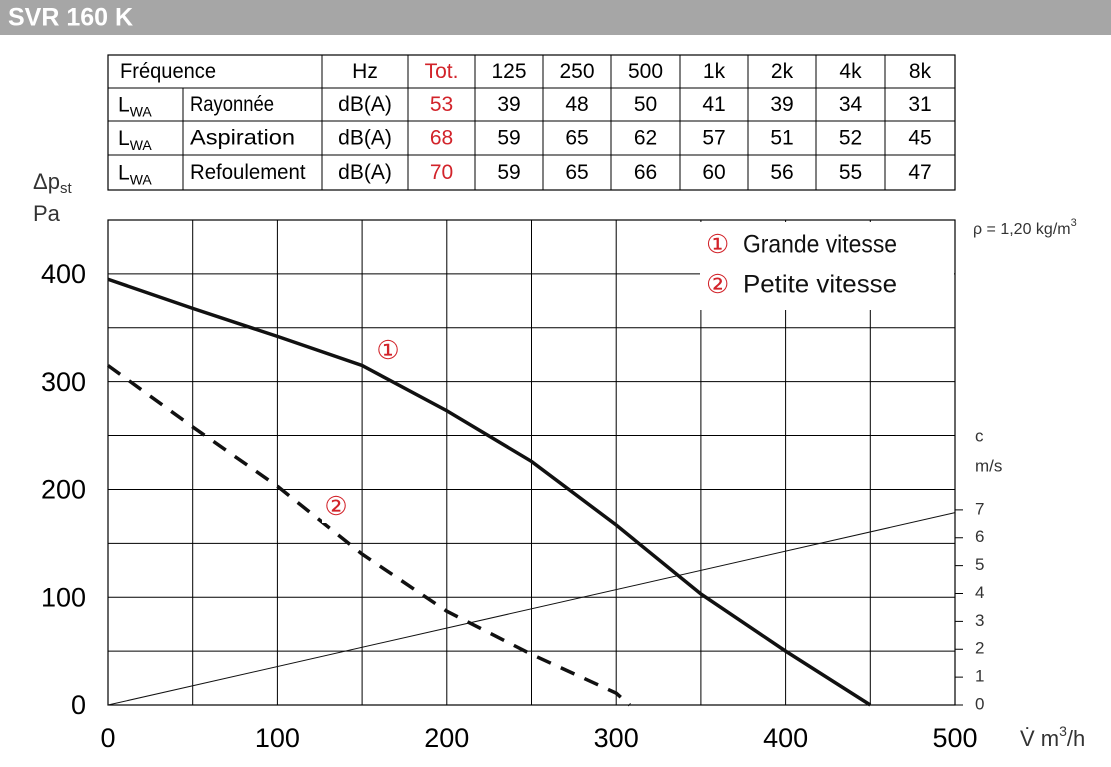 Image resolution: width=1111 pixels, height=767 pixels. What do you see at coordinates (717, 244) in the screenshot?
I see `legend-marker: ①` at bounding box center [717, 244].